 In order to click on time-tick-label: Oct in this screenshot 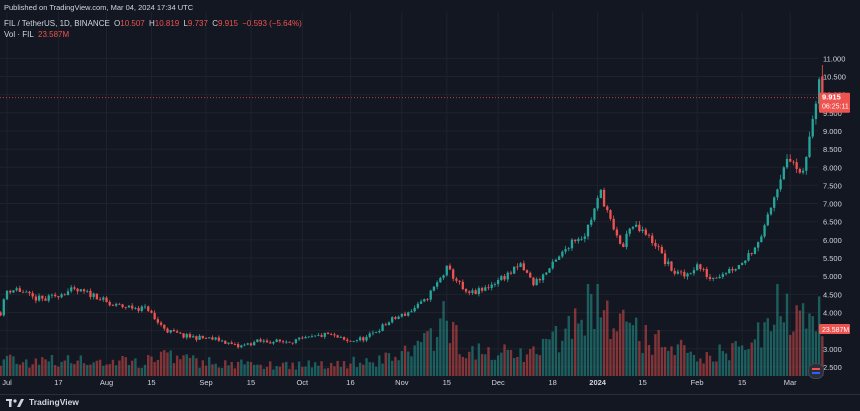, I will do `click(302, 382)`.